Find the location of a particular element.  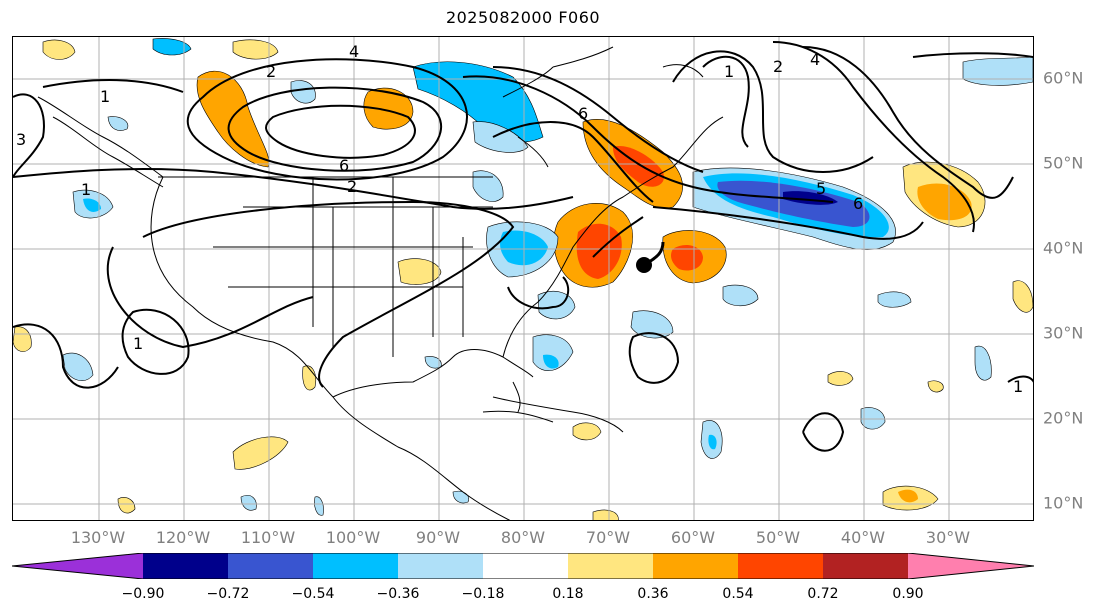

longitude-label: 60°W is located at coordinates (693, 537).